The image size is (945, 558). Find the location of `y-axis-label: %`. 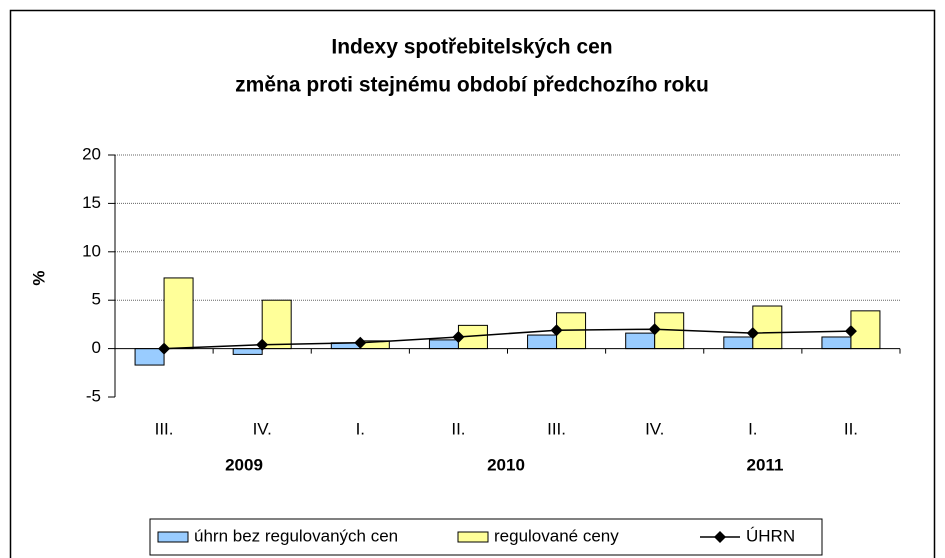

y-axis-label: % is located at coordinates (38, 277).